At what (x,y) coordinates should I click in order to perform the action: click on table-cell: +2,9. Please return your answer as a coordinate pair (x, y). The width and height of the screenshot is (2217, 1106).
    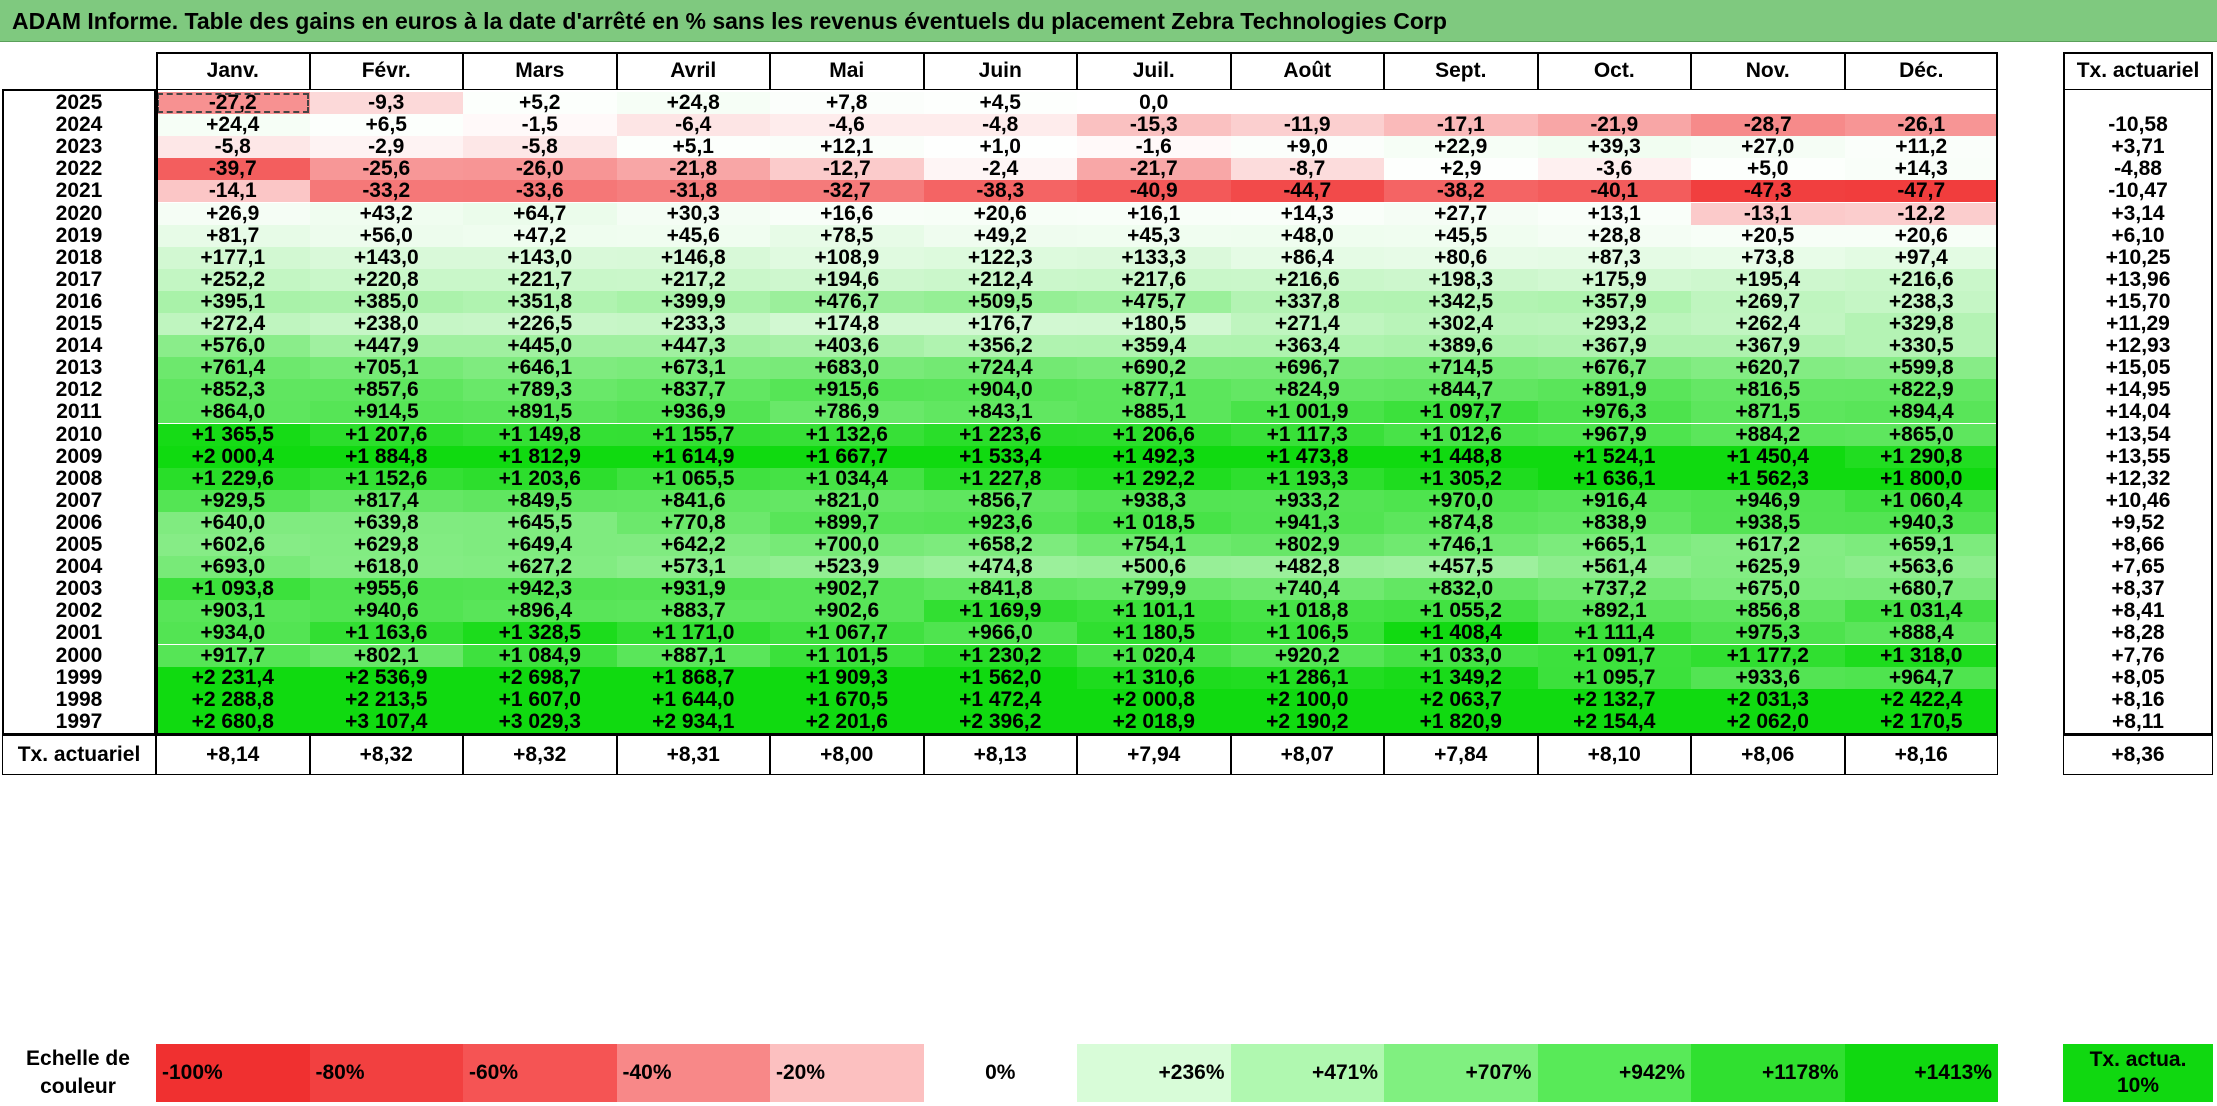
    Looking at the image, I should click on (1461, 169).